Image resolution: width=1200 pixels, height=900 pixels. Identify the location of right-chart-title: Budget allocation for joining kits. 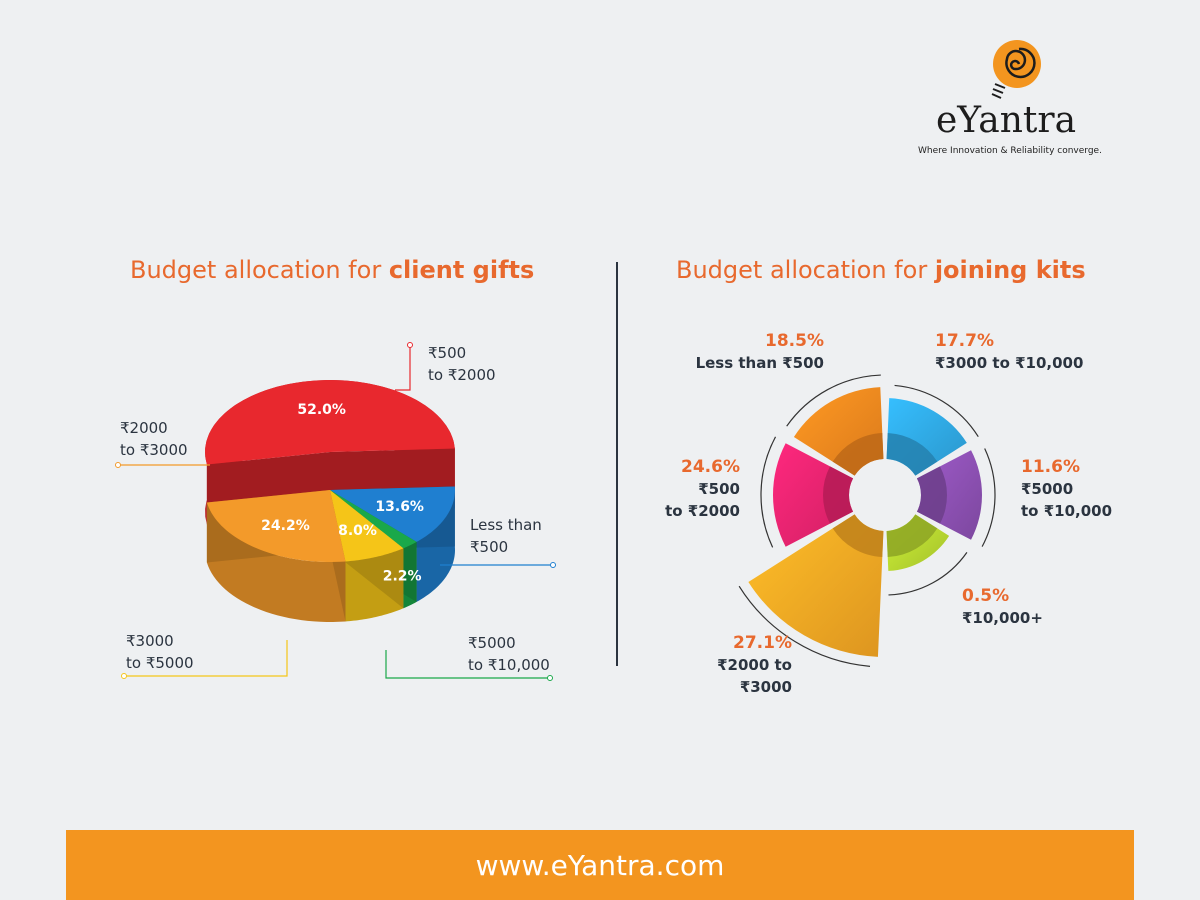
(881, 270).